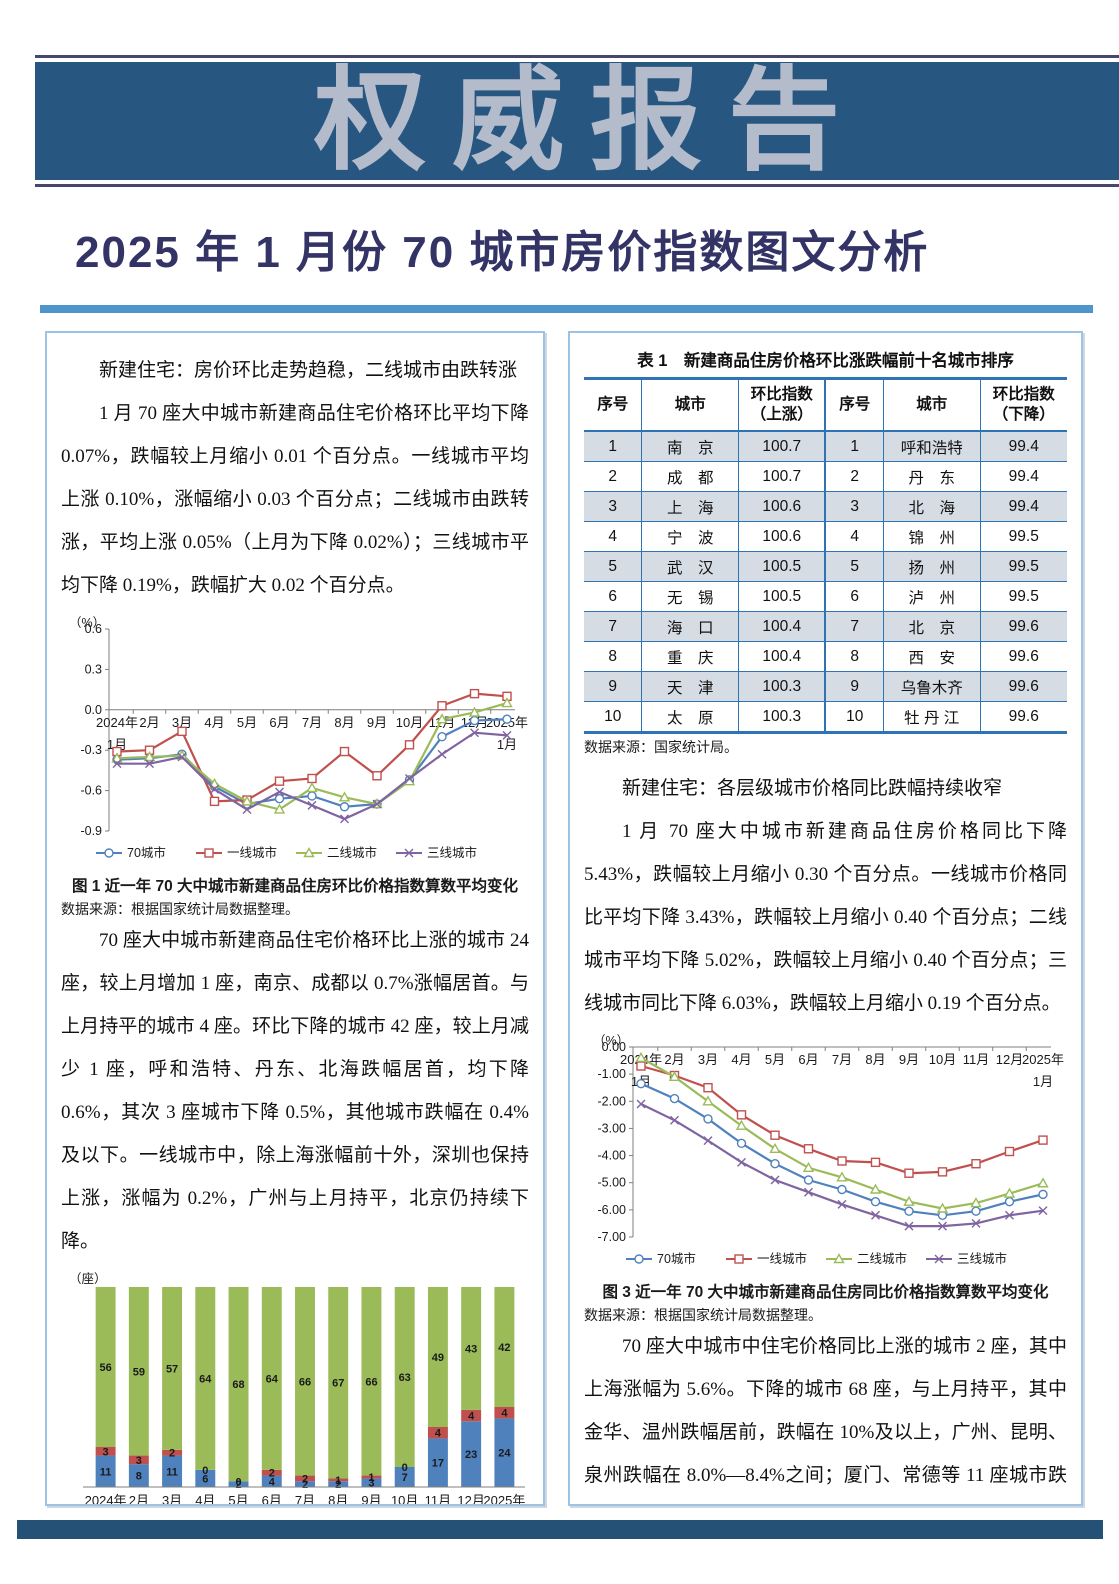  Describe the element at coordinates (782, 506) in the screenshot. I see `table-cell: 100.6` at that location.